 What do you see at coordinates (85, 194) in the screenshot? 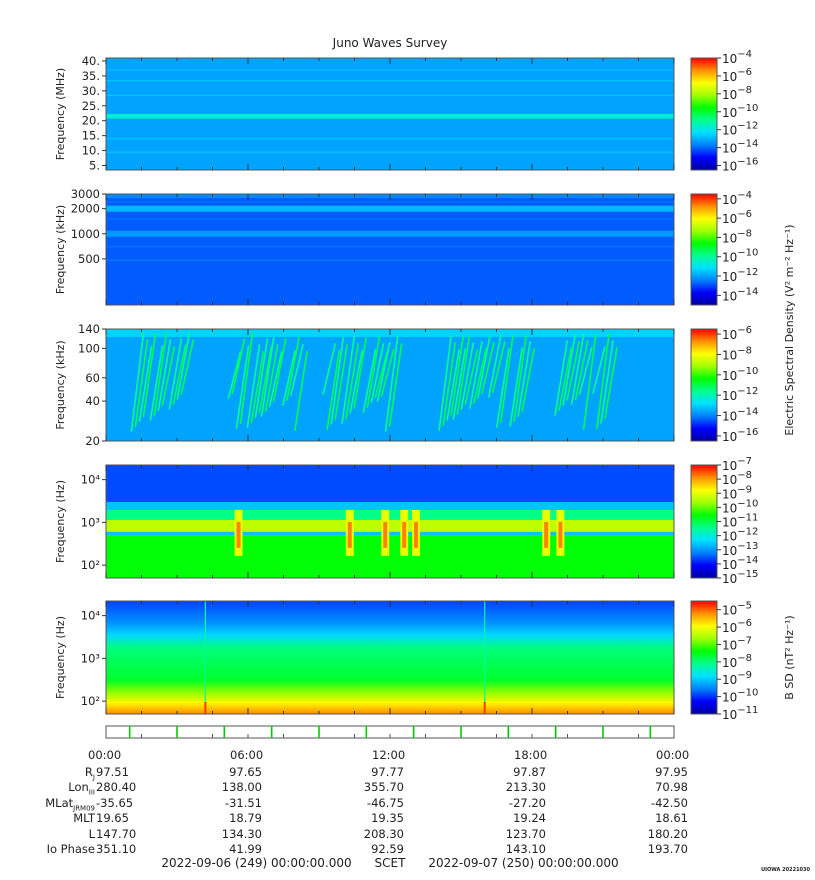
I see `y-tick-label: 3000` at bounding box center [85, 194].